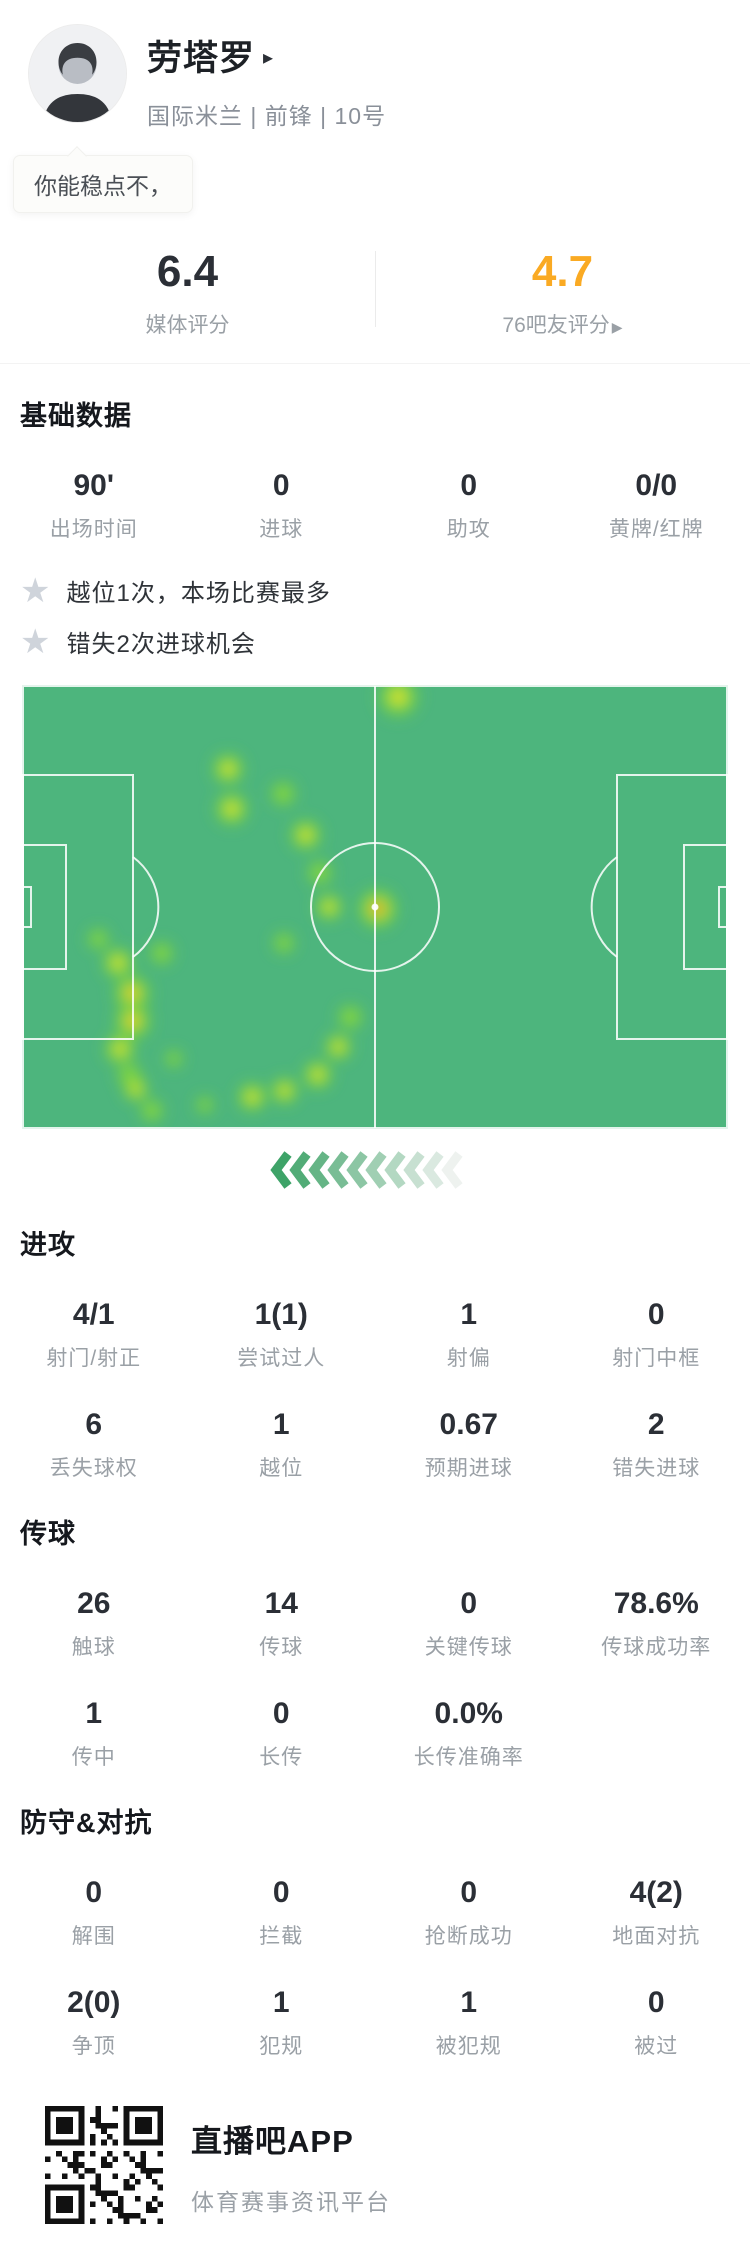 This screenshot has width=750, height=2256. Describe the element at coordinates (282, 1913) in the screenshot. I see `stat-cell: 0 拦截` at that location.